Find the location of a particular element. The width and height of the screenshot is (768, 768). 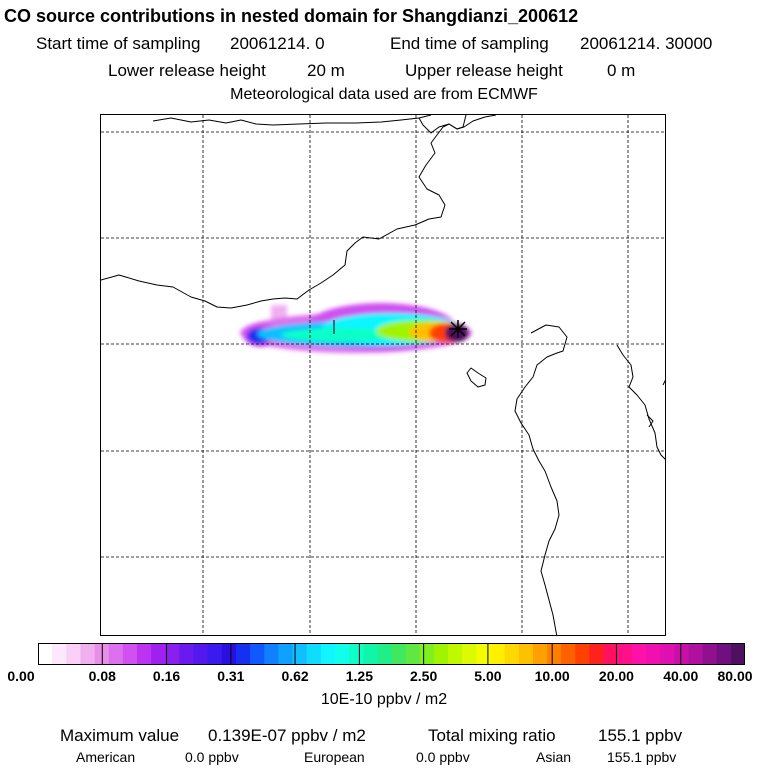

colorbar-tick-label: 0.31 is located at coordinates (231, 676).